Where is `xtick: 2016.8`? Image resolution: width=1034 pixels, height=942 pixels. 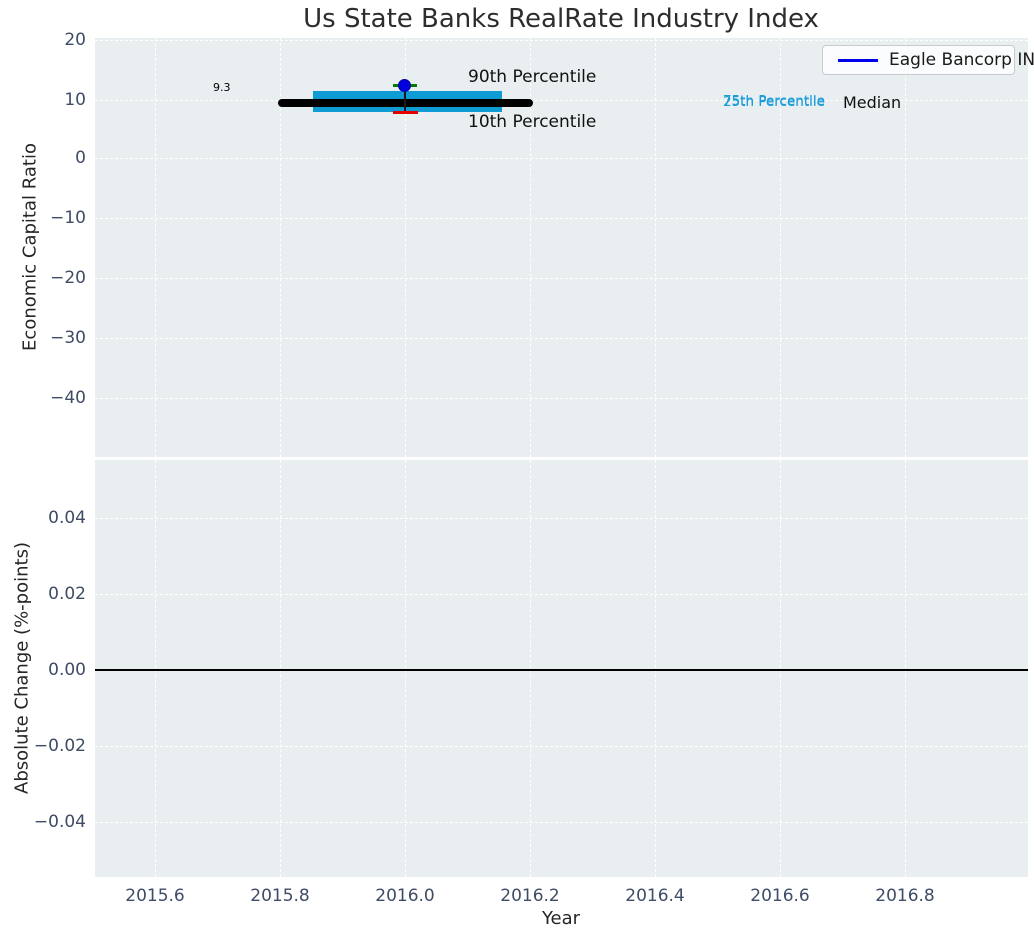
xtick: 2016.8 is located at coordinates (905, 896).